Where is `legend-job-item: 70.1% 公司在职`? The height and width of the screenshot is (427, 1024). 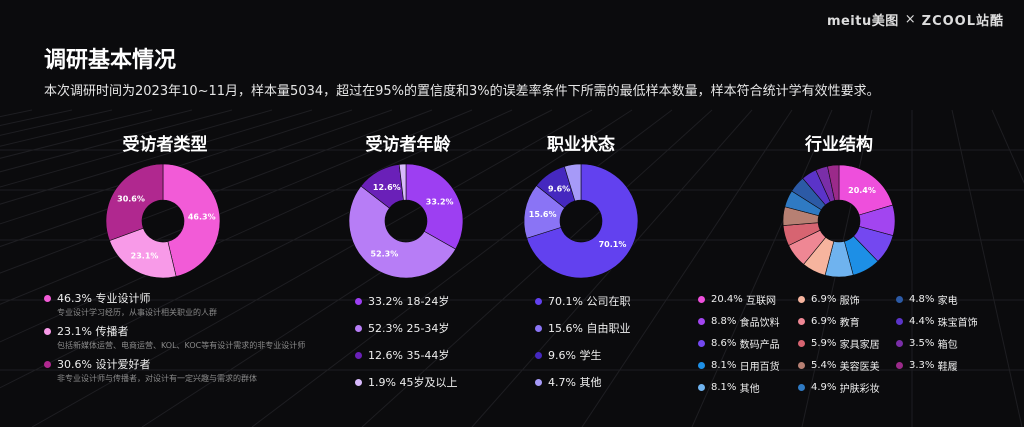 legend-job-item: 70.1% 公司在职 is located at coordinates (582, 301).